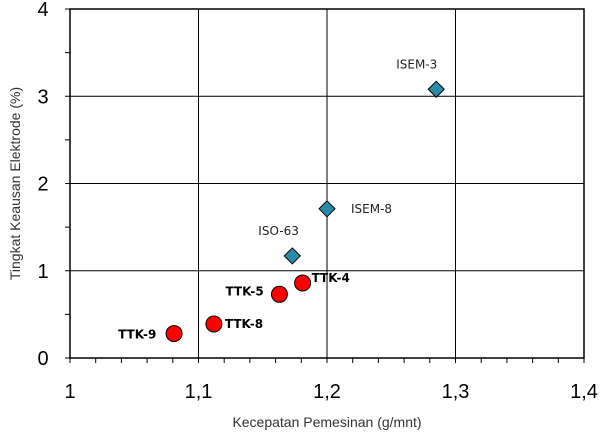 The width and height of the screenshot is (600, 441). Describe the element at coordinates (42, 272) in the screenshot. I see `y-tick-label: 1` at that location.